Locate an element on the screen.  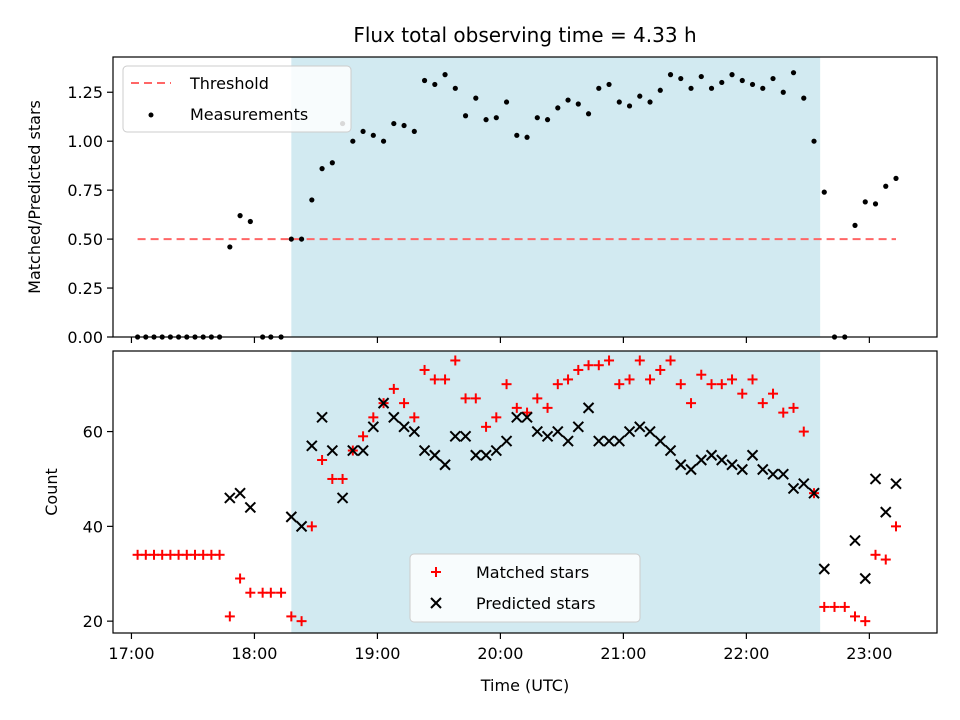
top-legend: Threshold Measurements is located at coordinates (237, 99).